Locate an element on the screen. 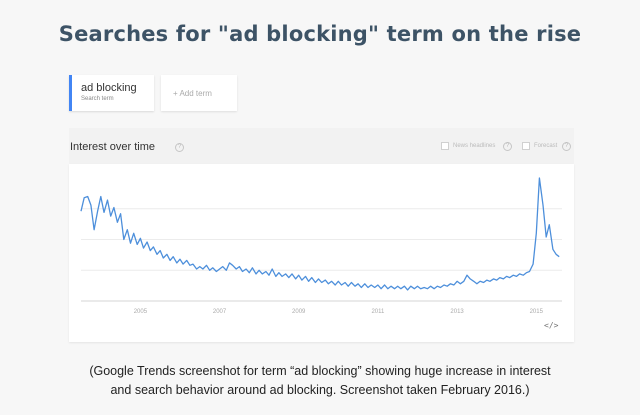 The image size is (640, 415). embed-code-icon: </> is located at coordinates (551, 325).